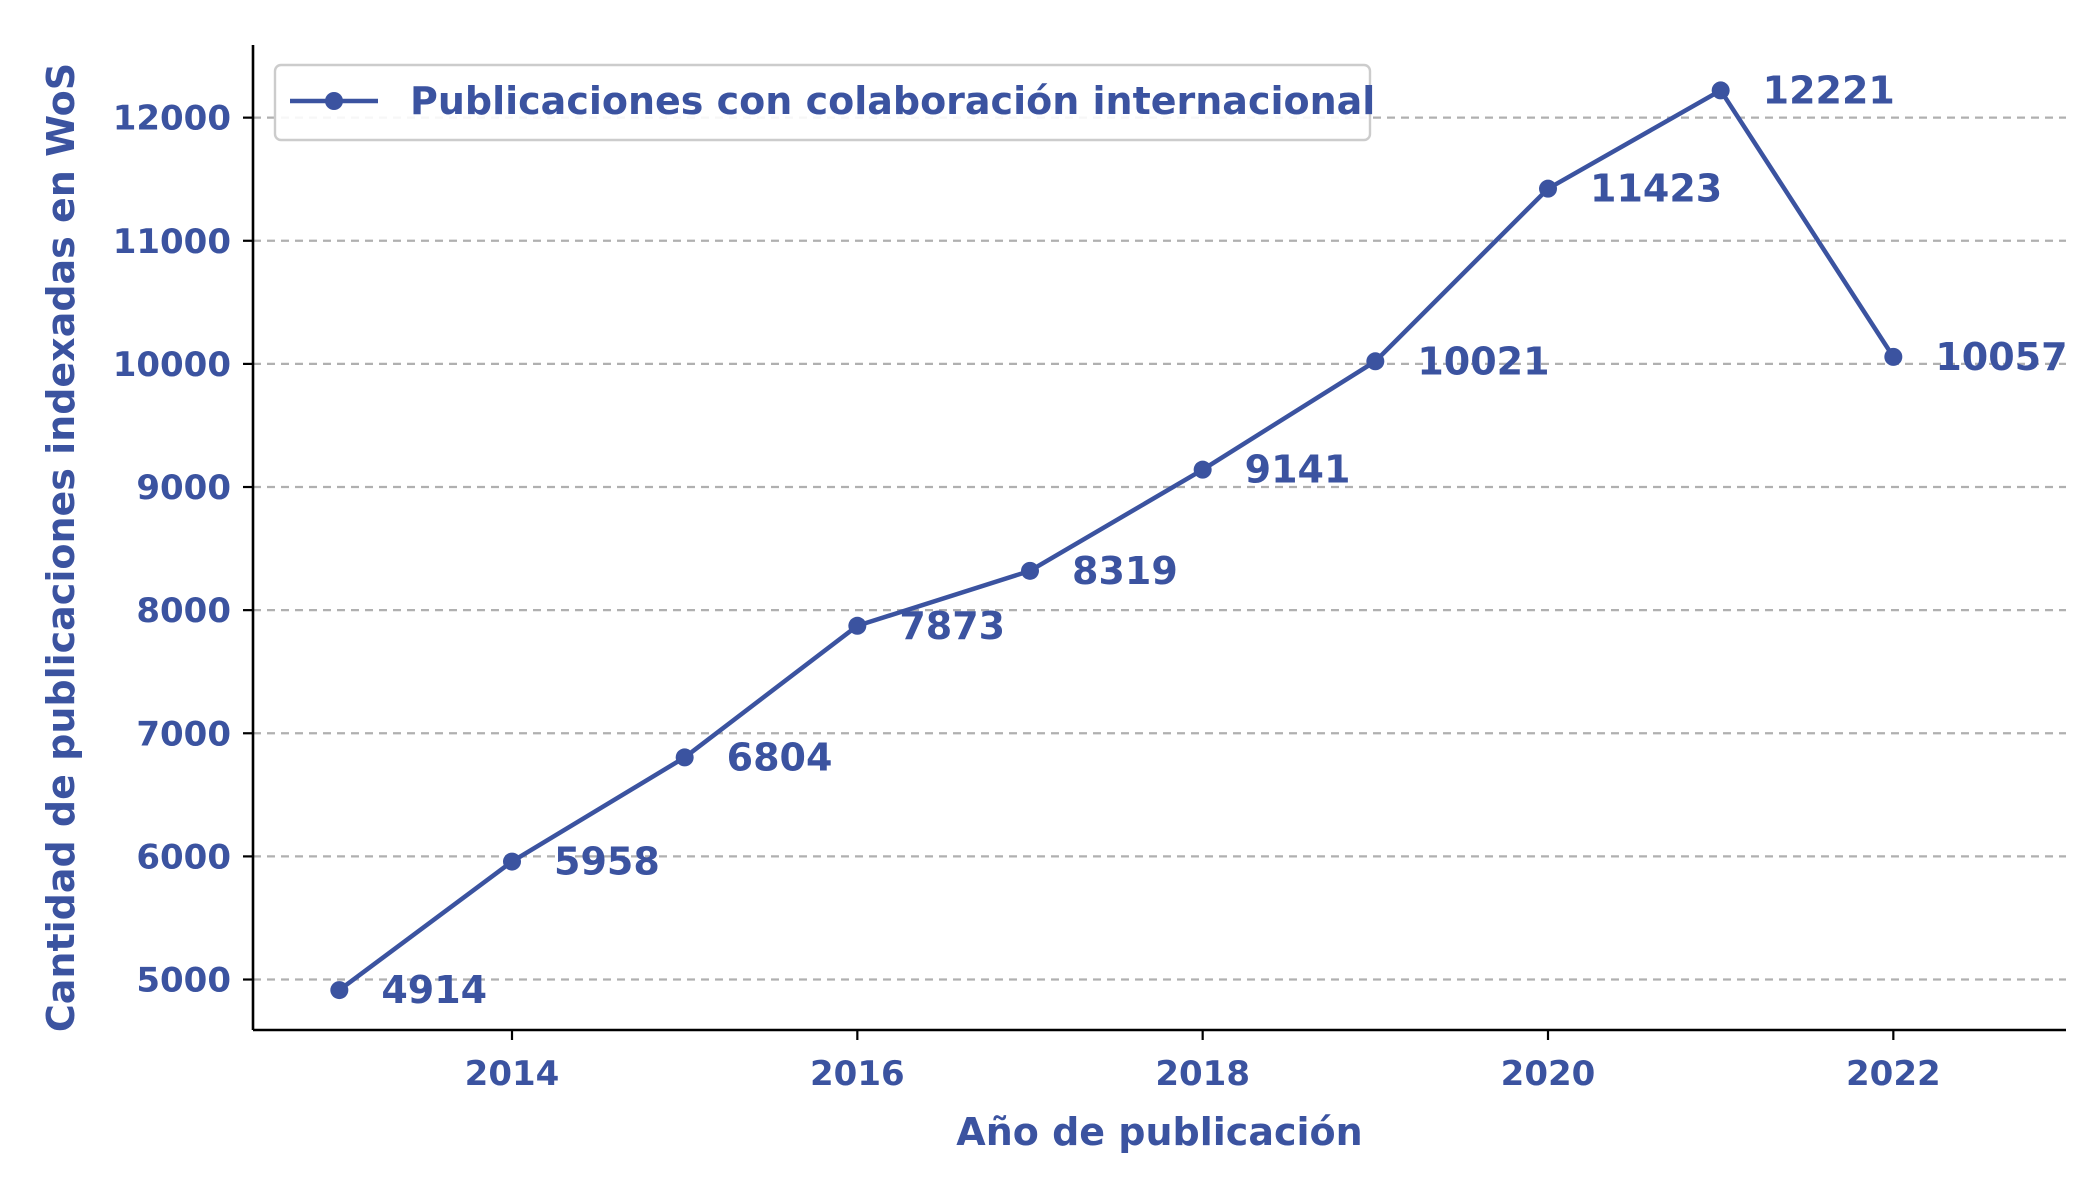 This screenshot has height=1200, width=2100. I want to click on data-label: 5958, so click(607, 862).